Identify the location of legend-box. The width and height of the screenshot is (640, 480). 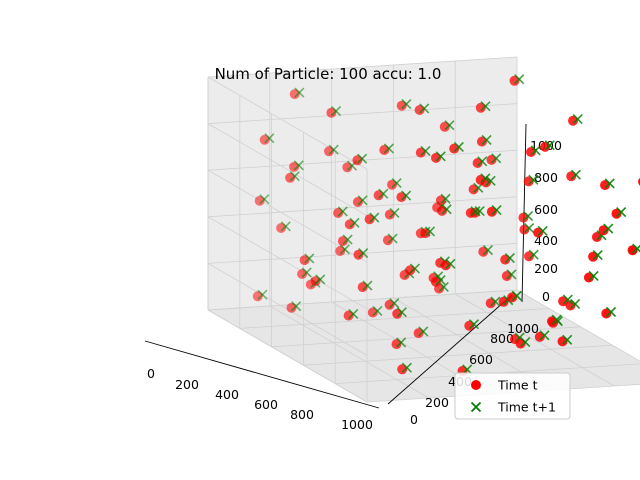
(512, 396).